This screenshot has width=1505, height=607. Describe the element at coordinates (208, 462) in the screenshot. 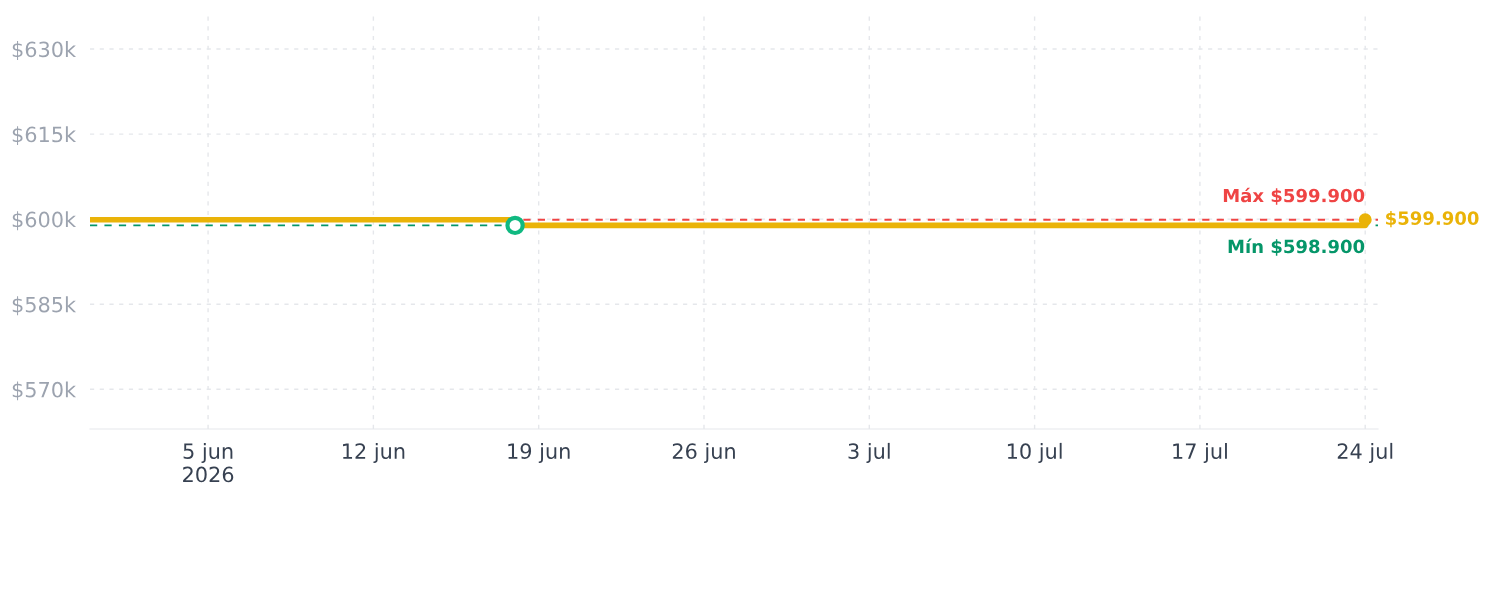

I see `x-tick-label: 5 jun 2026` at that location.